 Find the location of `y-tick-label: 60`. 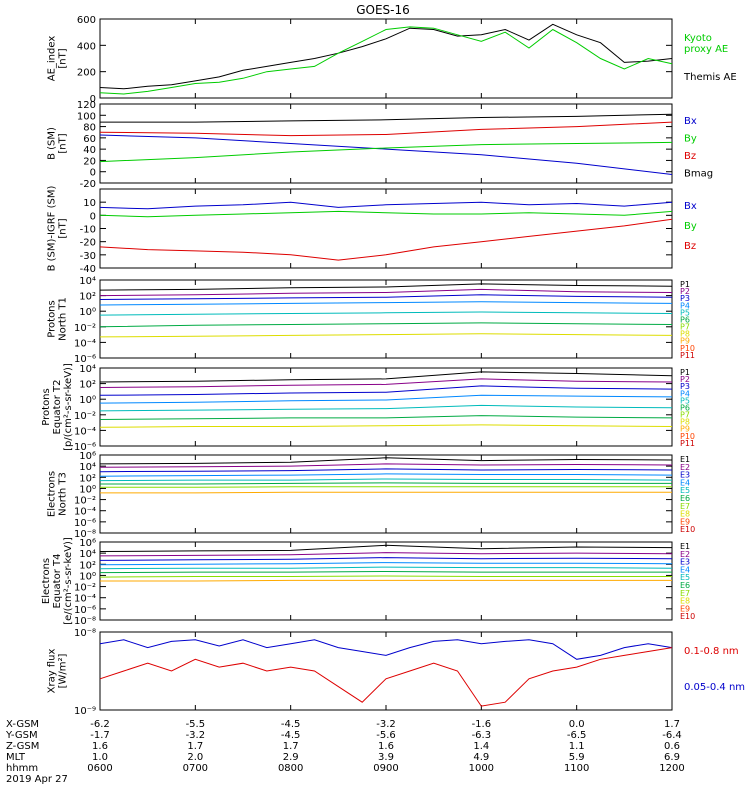

y-tick-label: 60 is located at coordinates (89, 139).